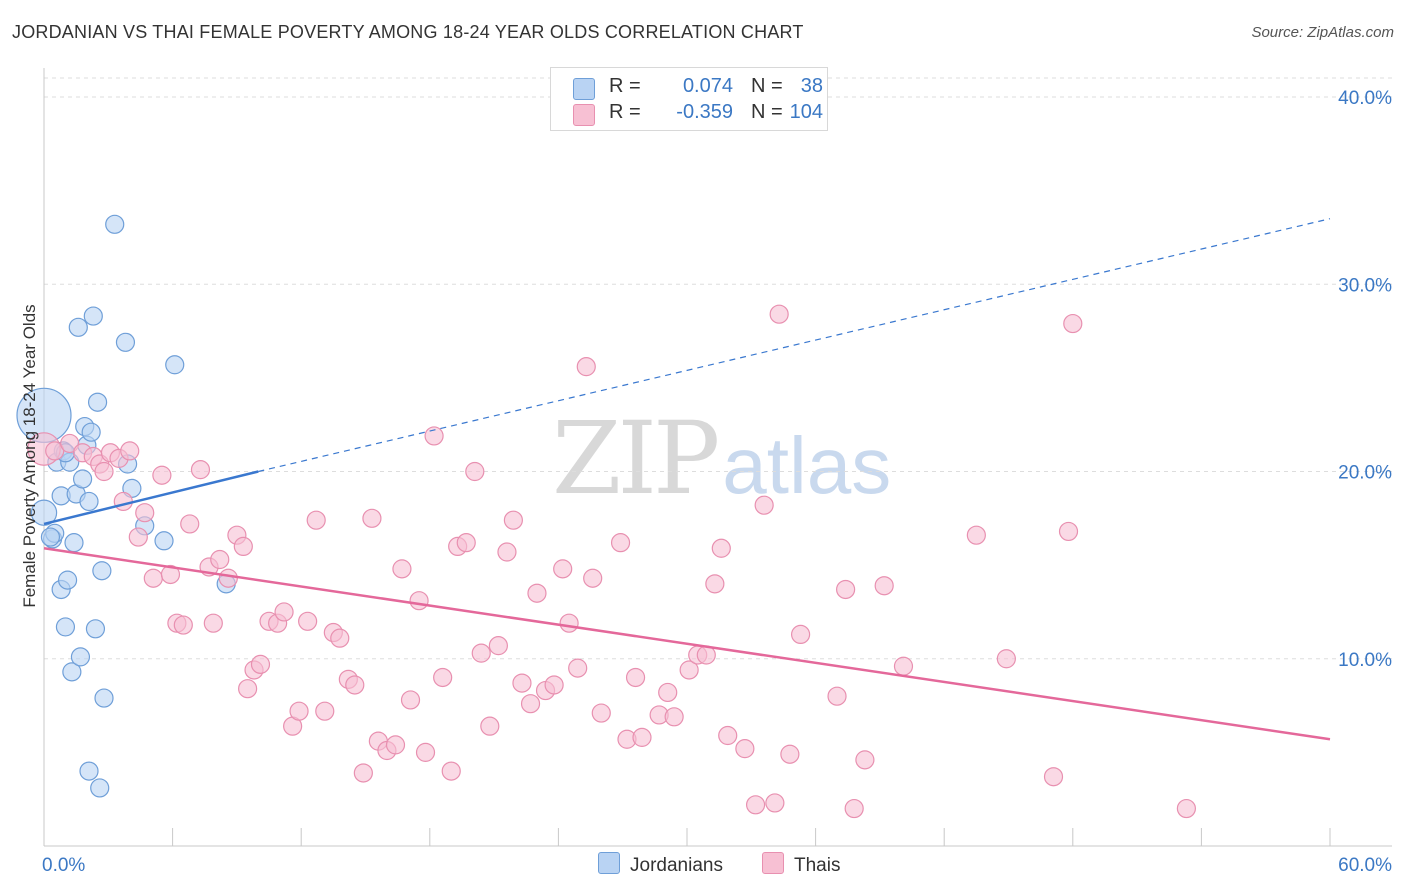  Describe the element at coordinates (63, 865) in the screenshot. I see `x-tick-label: 0.0%` at that location.